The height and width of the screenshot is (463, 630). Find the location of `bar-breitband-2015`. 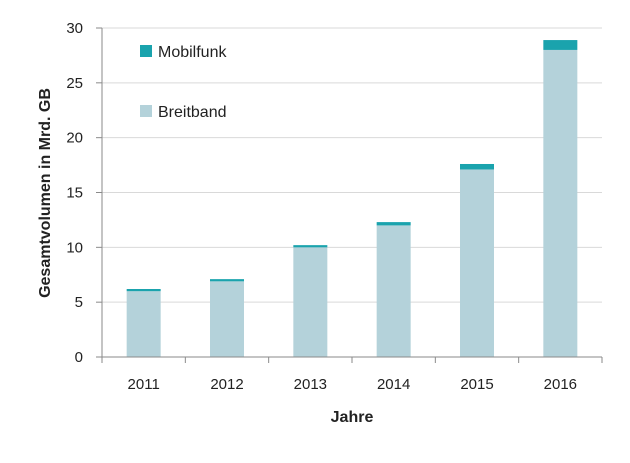

bar-breitband-2015 is located at coordinates (477, 263).